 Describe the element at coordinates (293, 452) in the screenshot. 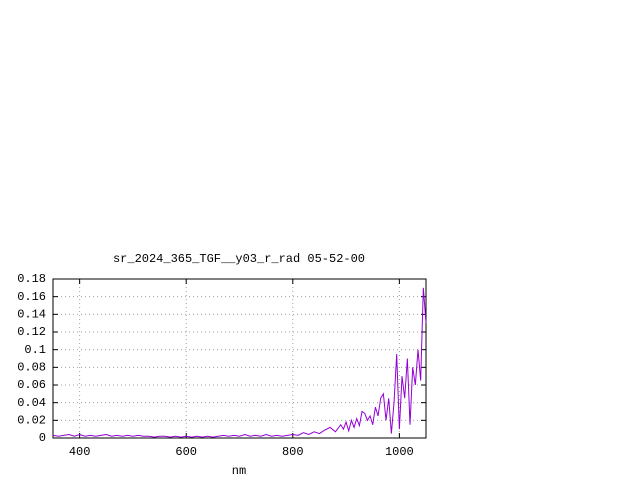

I see `x-tick-label: 800` at that location.